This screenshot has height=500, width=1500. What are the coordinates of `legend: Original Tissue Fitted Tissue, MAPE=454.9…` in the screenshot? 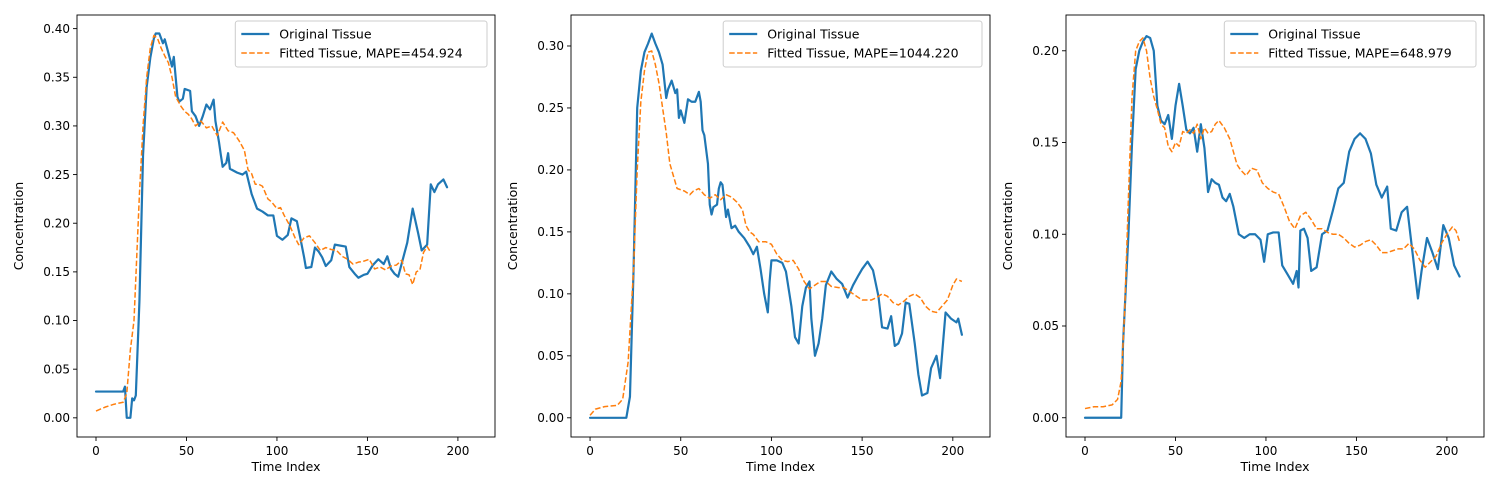 It's located at (361, 44).